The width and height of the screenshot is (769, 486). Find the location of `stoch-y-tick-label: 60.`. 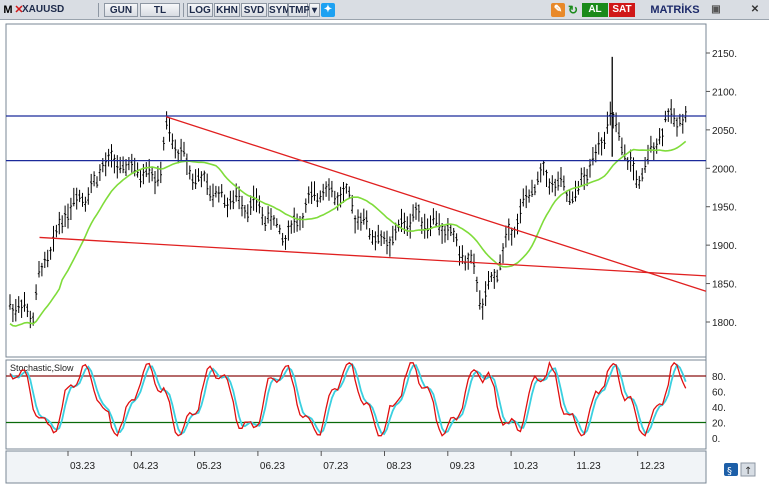

stoch-y-tick-label: 60. is located at coordinates (719, 393).